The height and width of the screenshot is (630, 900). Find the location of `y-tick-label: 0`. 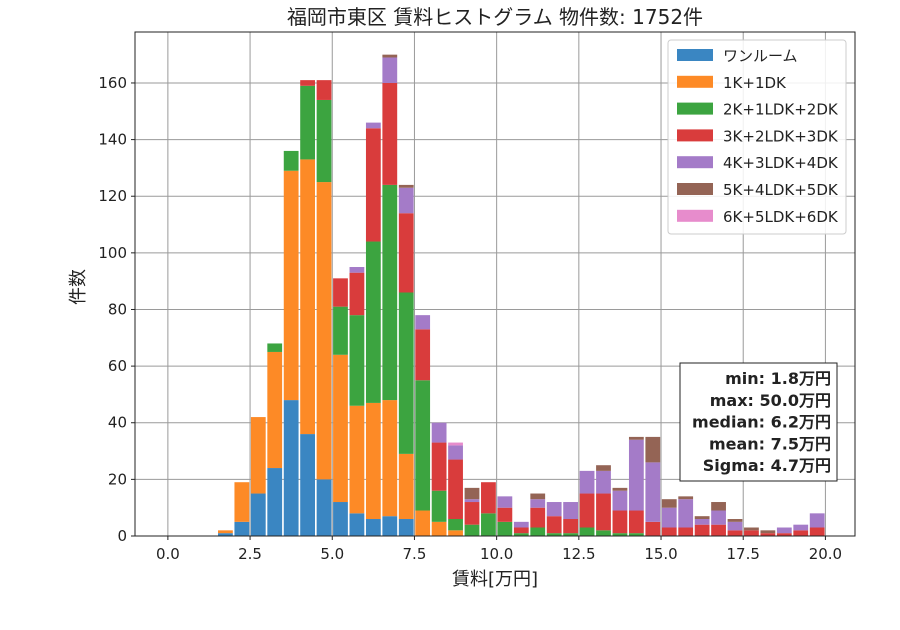

y-tick-label: 0 is located at coordinates (122, 536).